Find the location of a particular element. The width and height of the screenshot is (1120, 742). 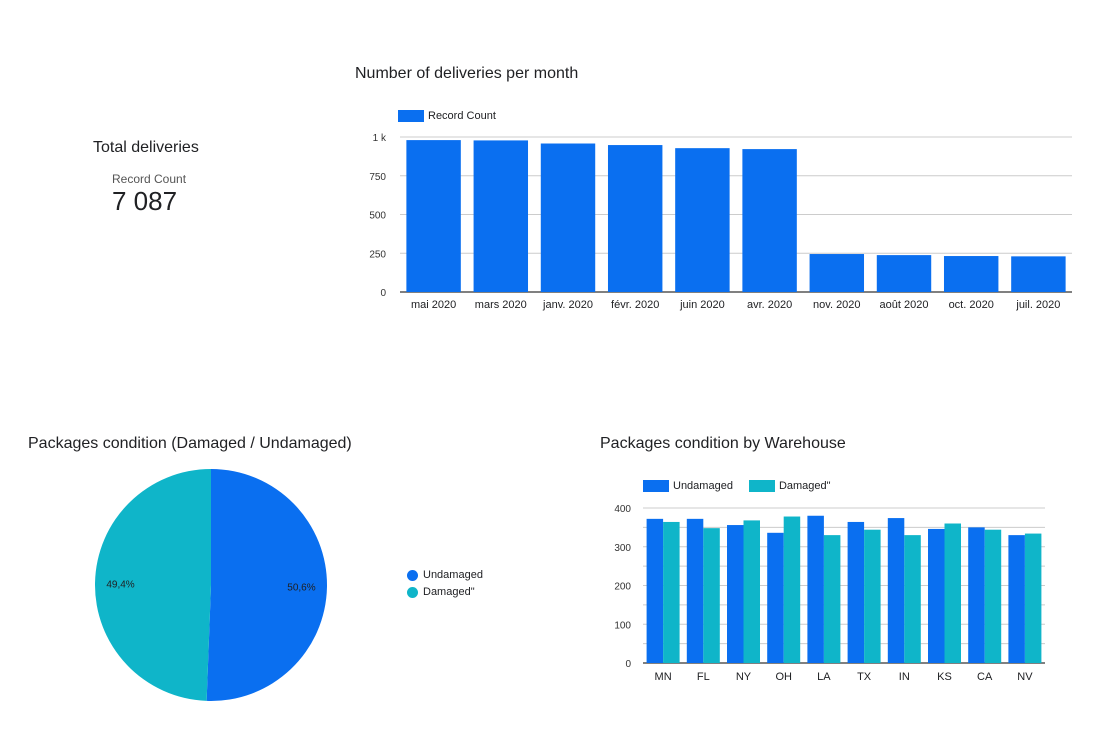

y-tick-label: 250 is located at coordinates (377, 254).